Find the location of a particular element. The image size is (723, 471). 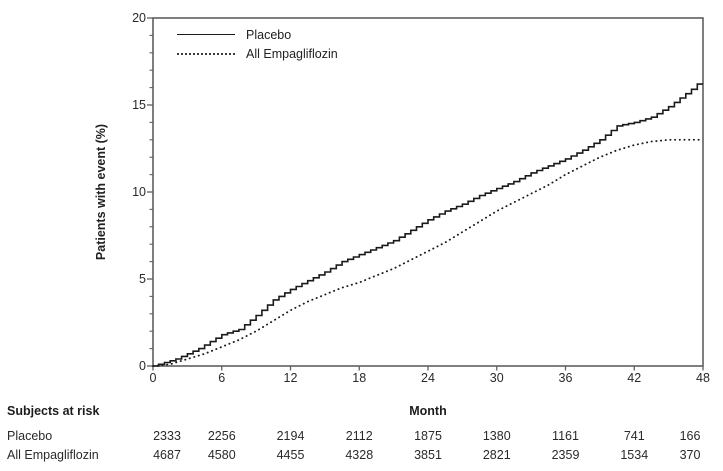

legend-item-placebo: Placebo is located at coordinates (257, 34).